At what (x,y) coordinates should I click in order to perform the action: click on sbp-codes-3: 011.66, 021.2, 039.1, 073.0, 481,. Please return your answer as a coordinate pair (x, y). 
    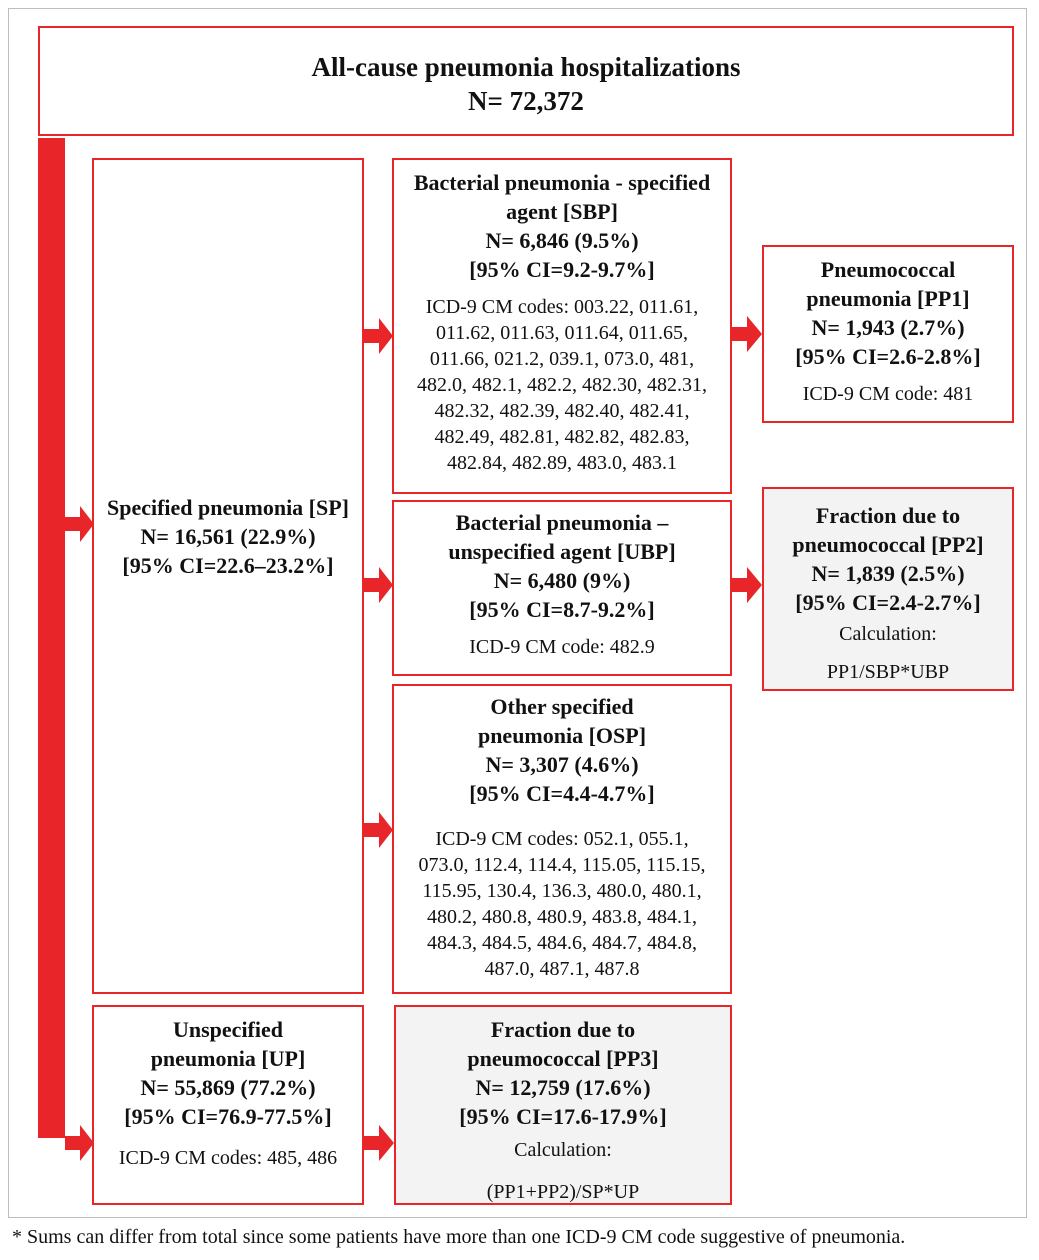
    Looking at the image, I should click on (562, 359).